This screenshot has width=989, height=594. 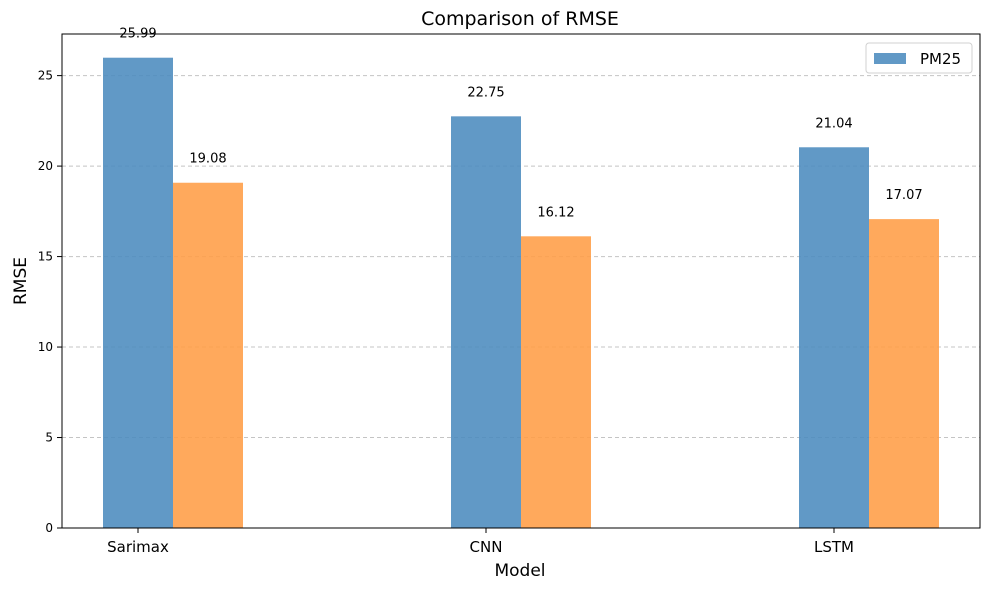 I want to click on x-tick-label: LSTM, so click(x=834, y=547).